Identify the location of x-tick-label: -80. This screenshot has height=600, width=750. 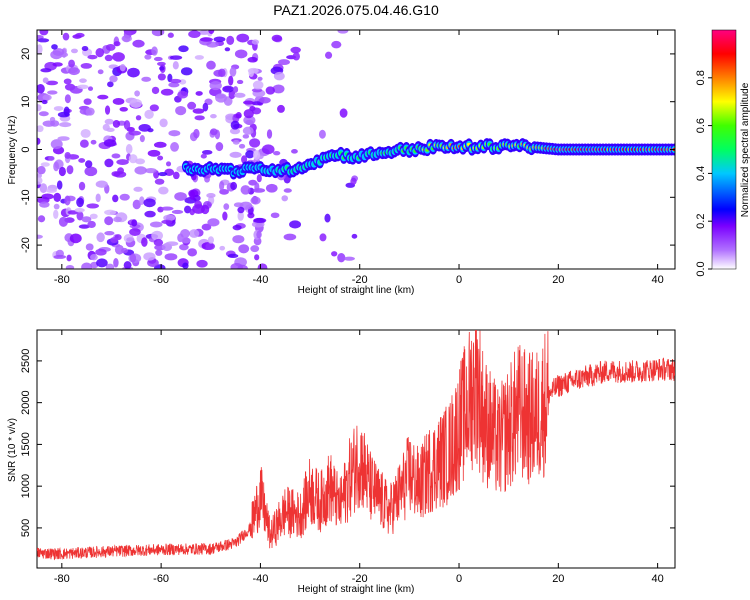
(62, 280).